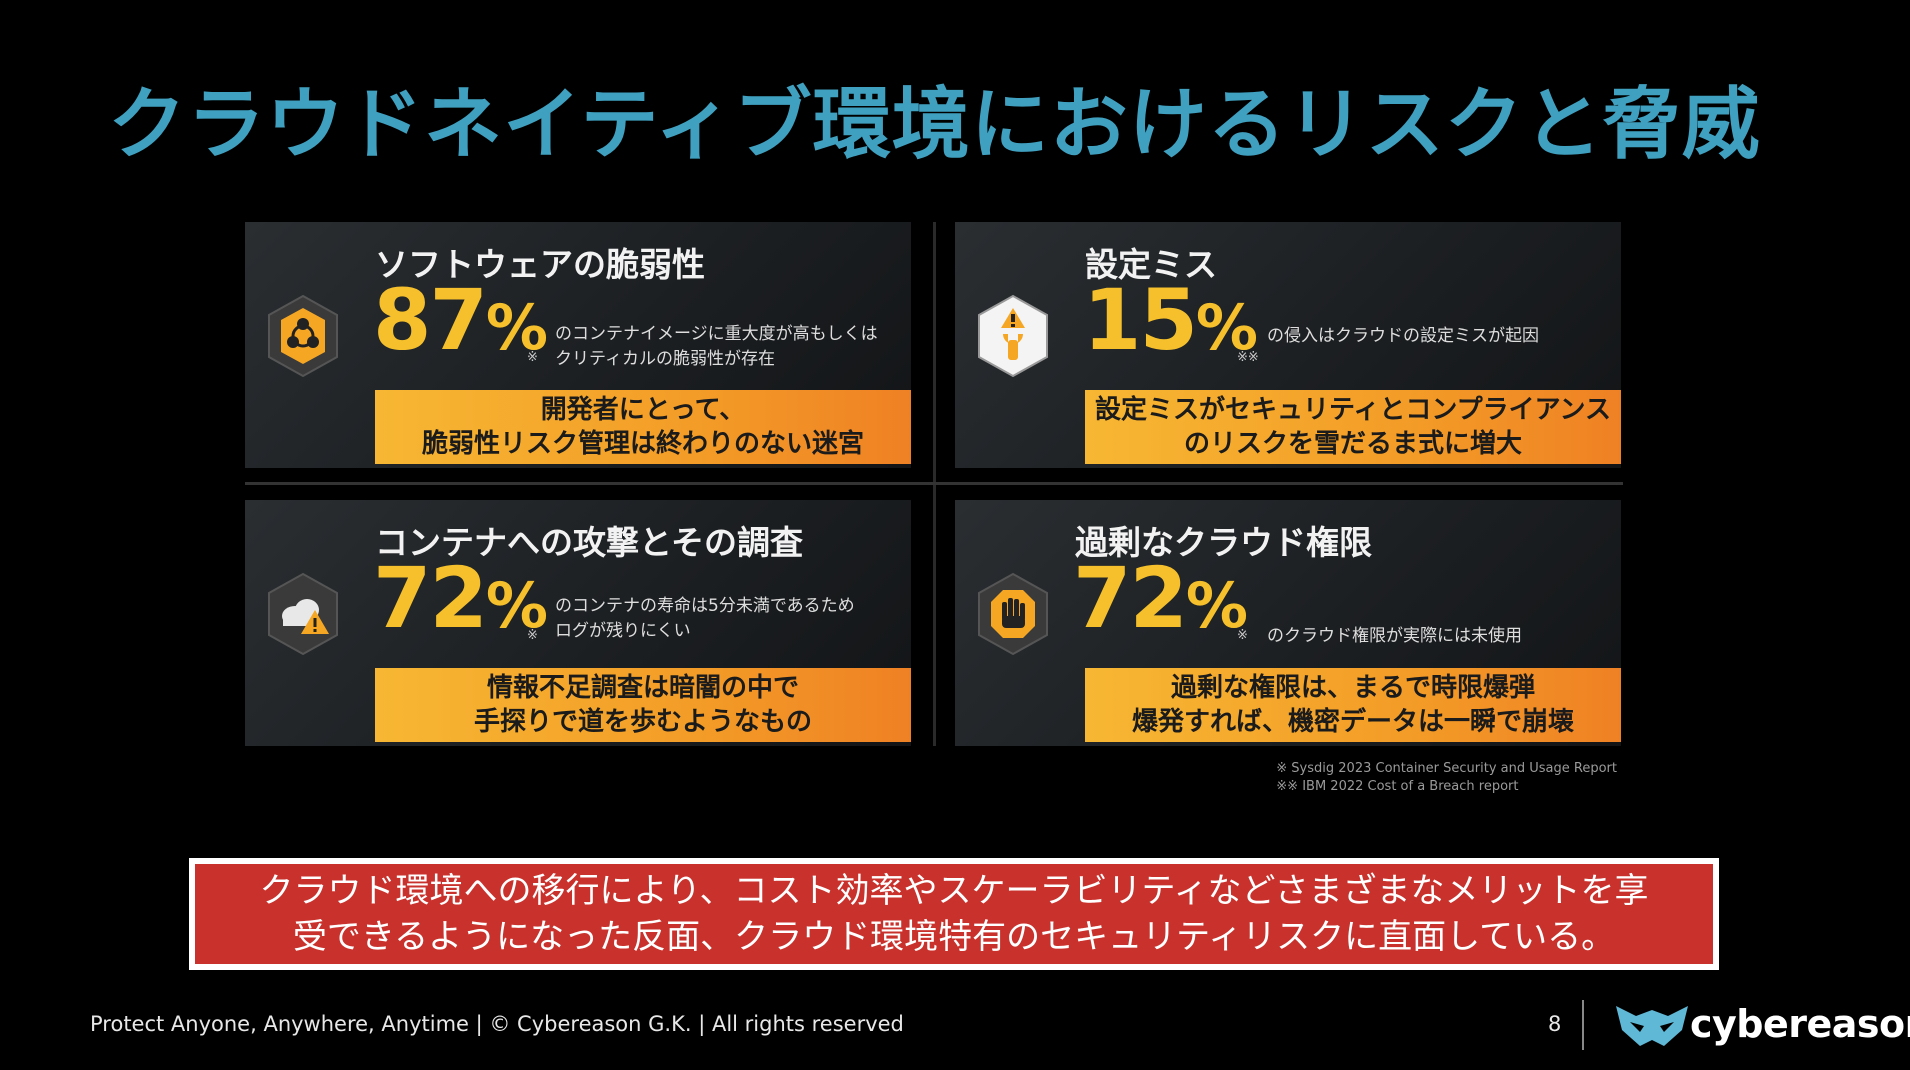 The image size is (1910, 1070). What do you see at coordinates (1353, 427) in the screenshot?
I see `insight-banner: 設定ミスがセキュリティとコンプライアンス のリスクを雪だるま式に増大` at bounding box center [1353, 427].